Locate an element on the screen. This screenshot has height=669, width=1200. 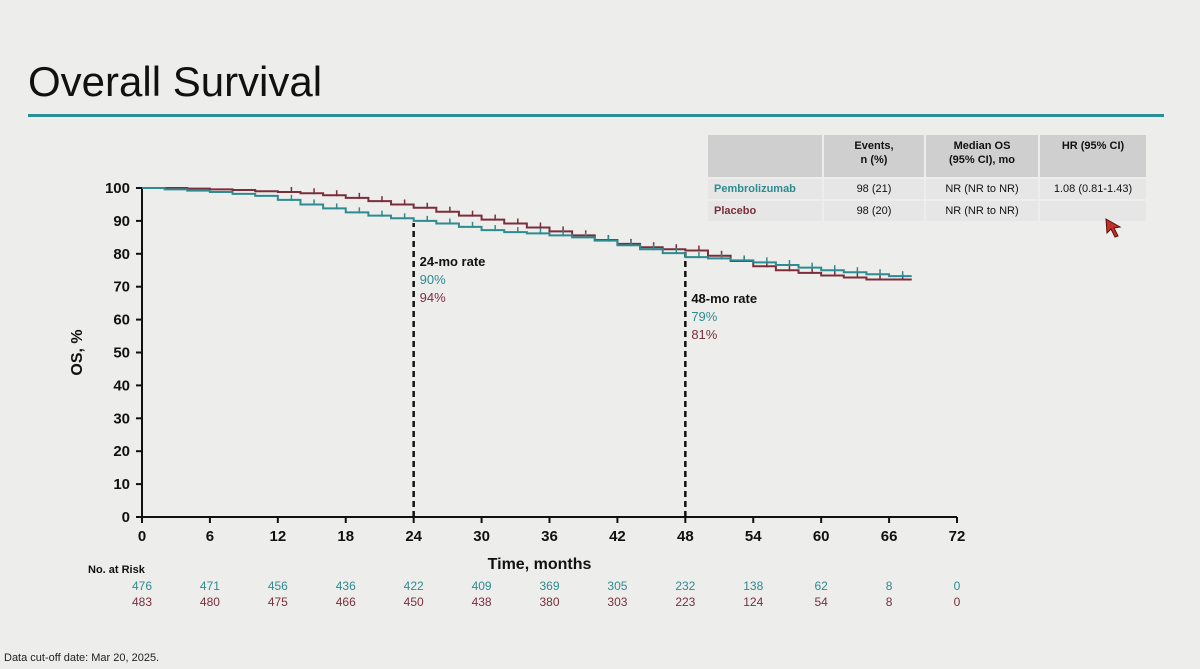
table-header-events: Events, n (%) is located at coordinates (874, 156).